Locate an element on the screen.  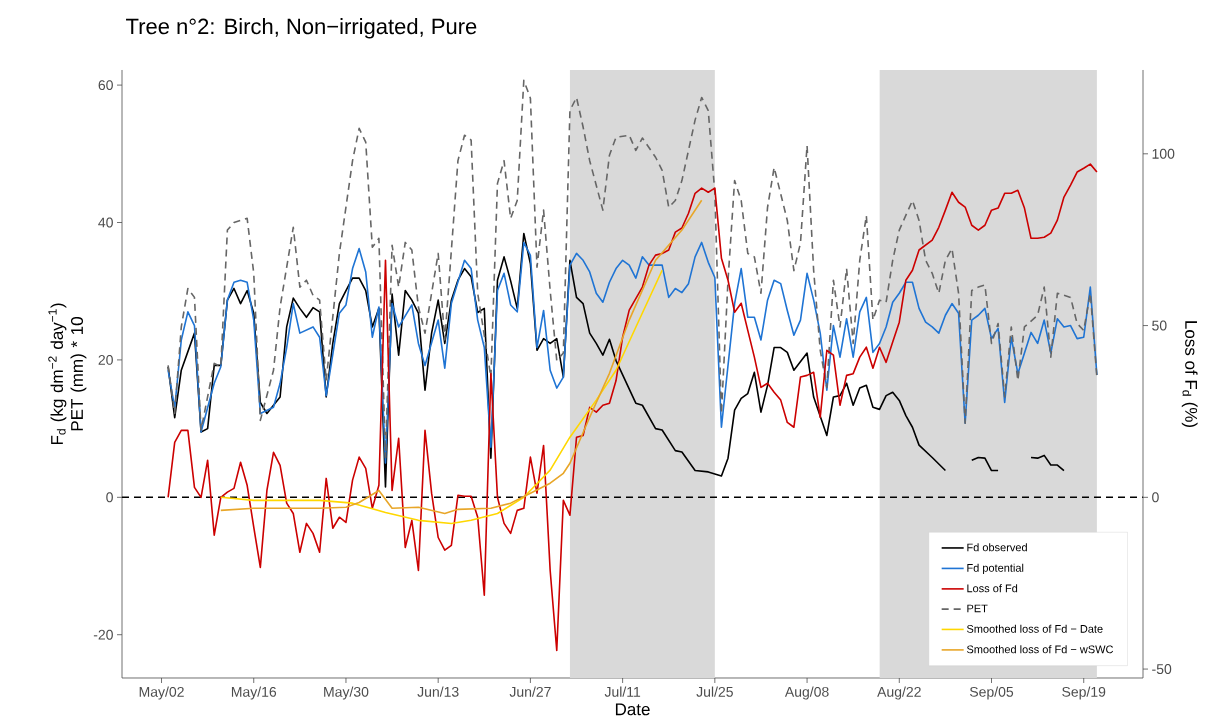
legend-label: Smoothed loss of Fd − Date is located at coordinates (1034, 628).